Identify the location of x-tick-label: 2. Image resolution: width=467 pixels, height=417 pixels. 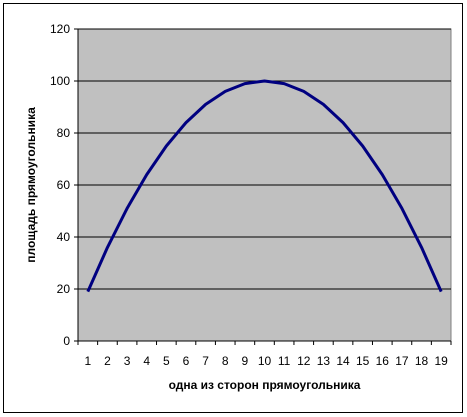
(107, 361).